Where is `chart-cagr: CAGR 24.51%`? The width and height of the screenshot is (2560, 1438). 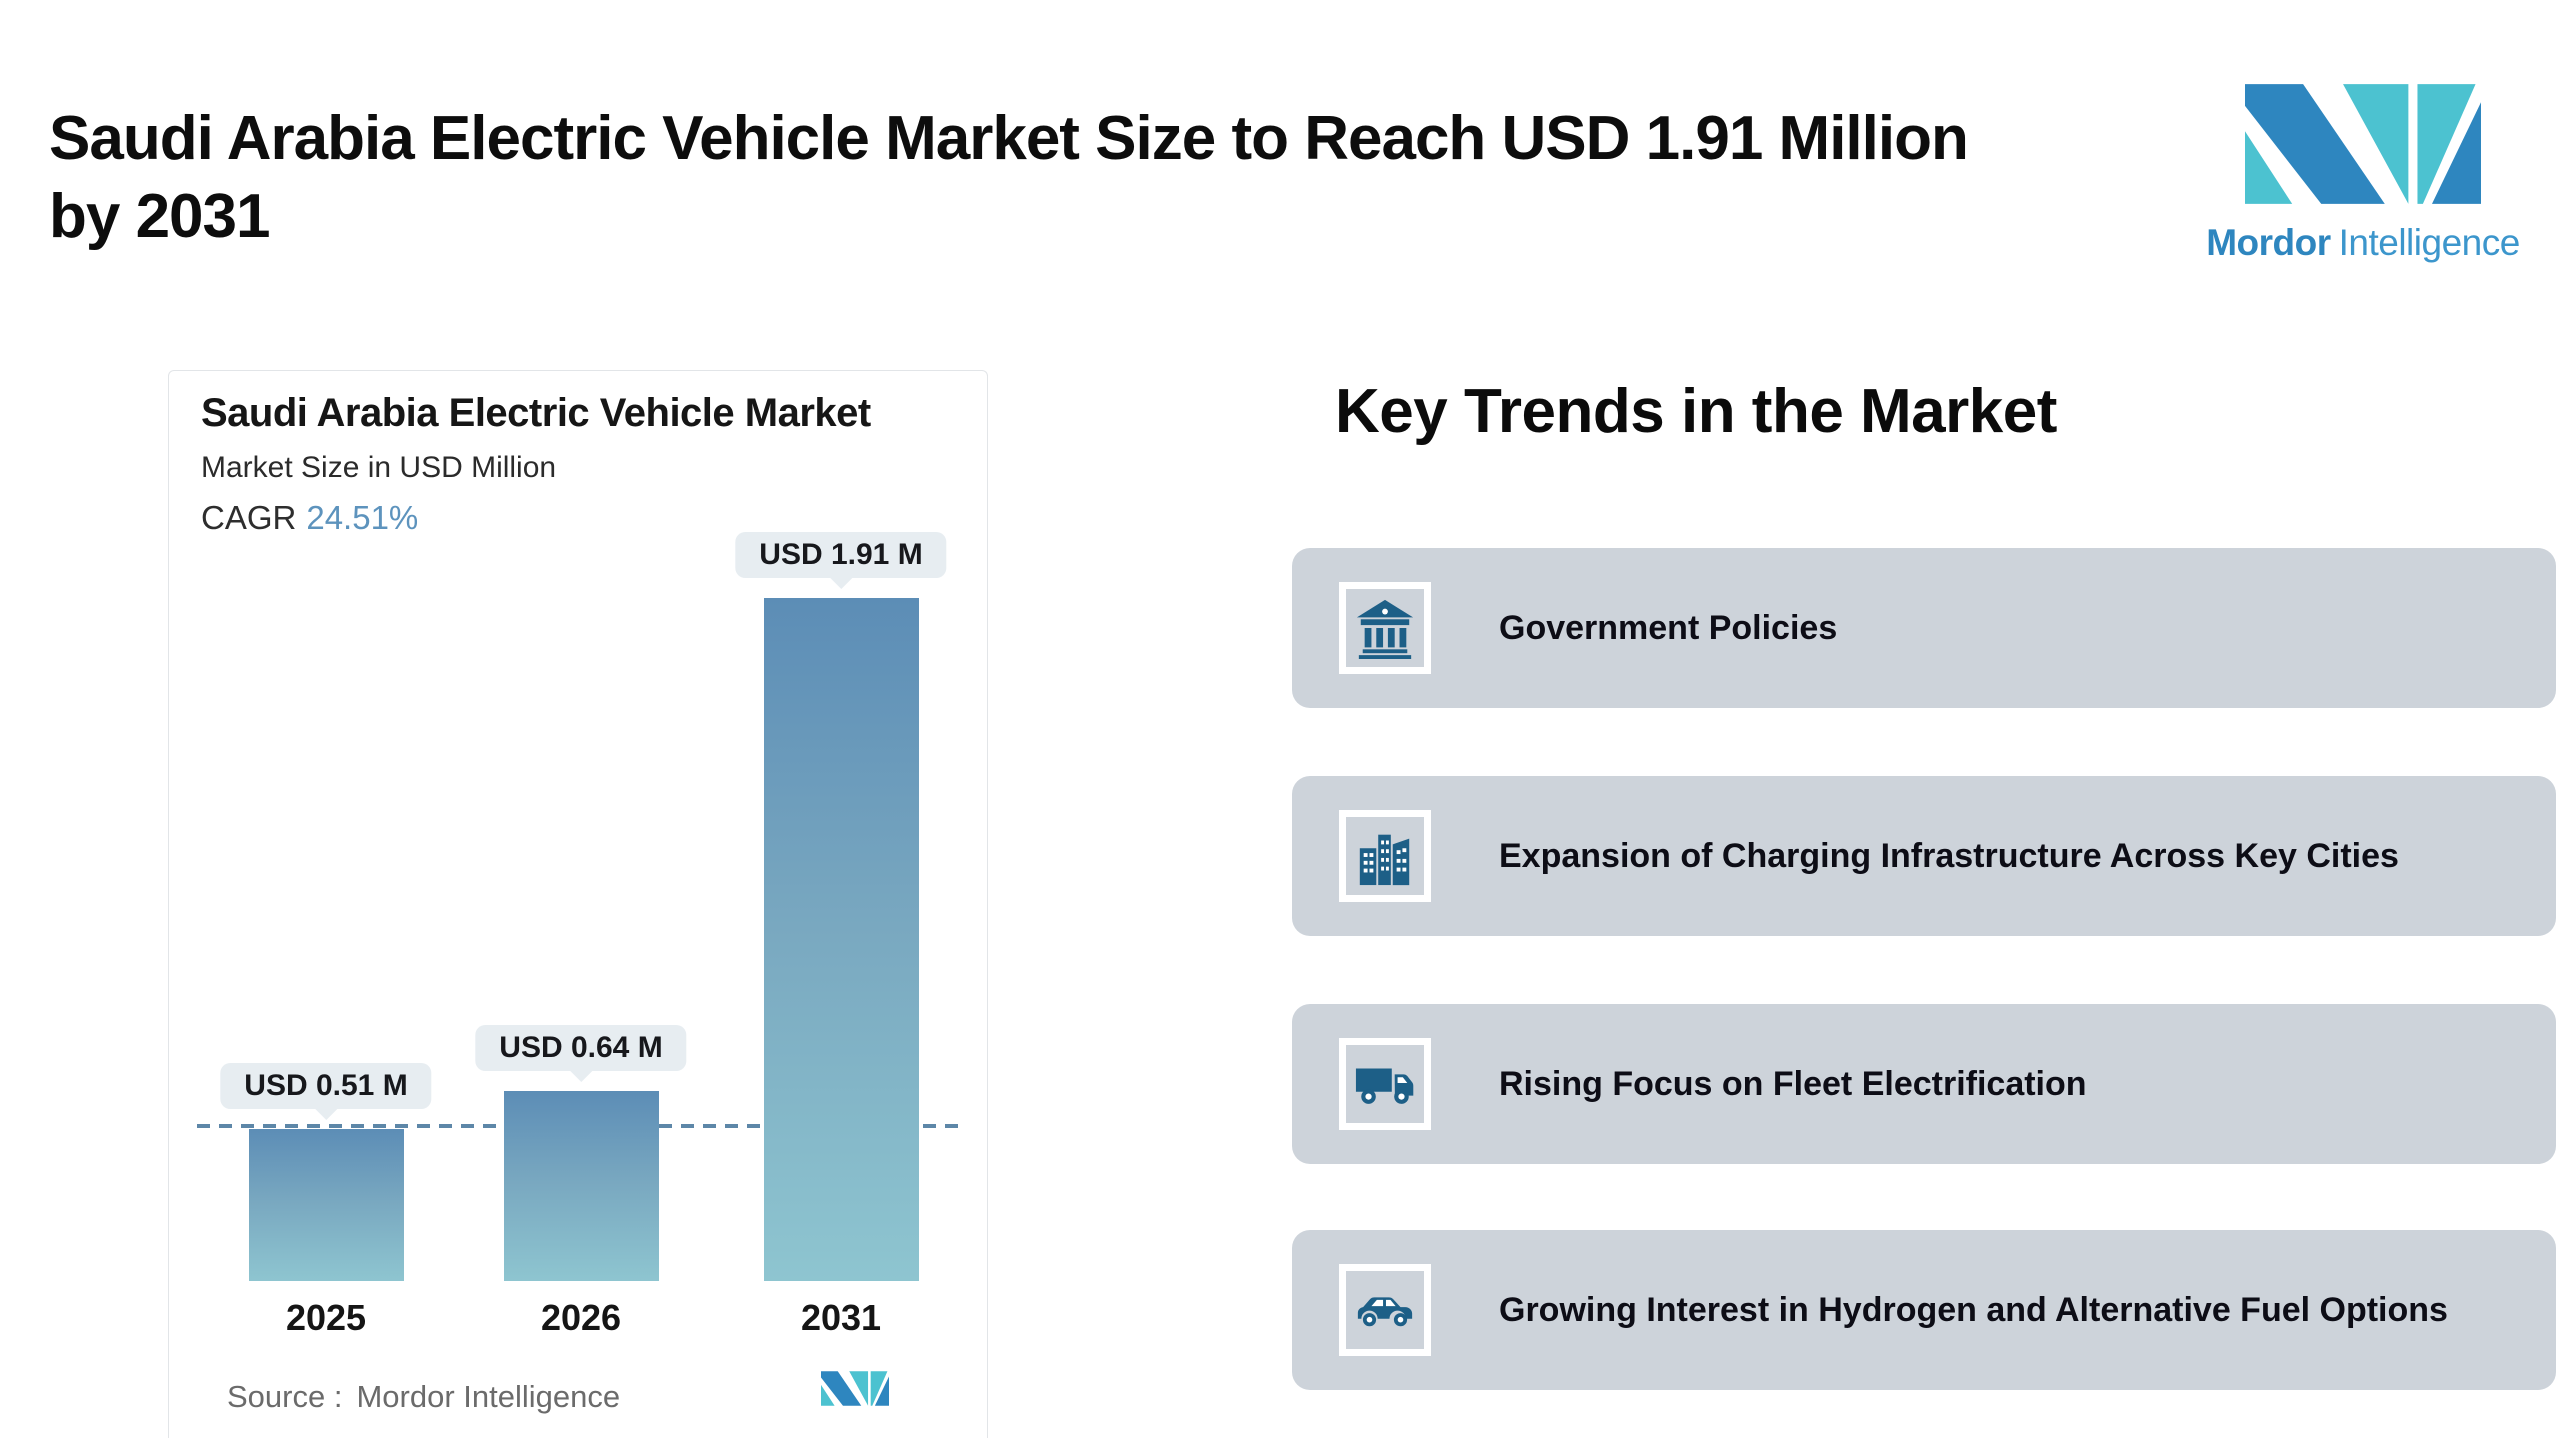 chart-cagr: CAGR 24.51% is located at coordinates (309, 518).